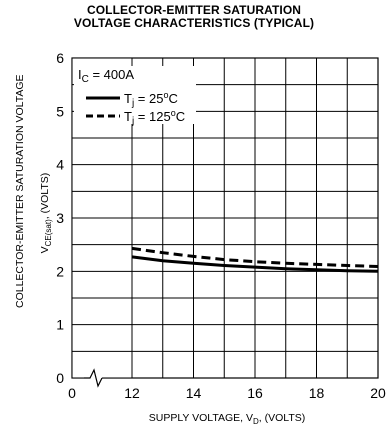 The width and height of the screenshot is (388, 433). Describe the element at coordinates (132, 393) in the screenshot. I see `x-tick-label: 12` at that location.